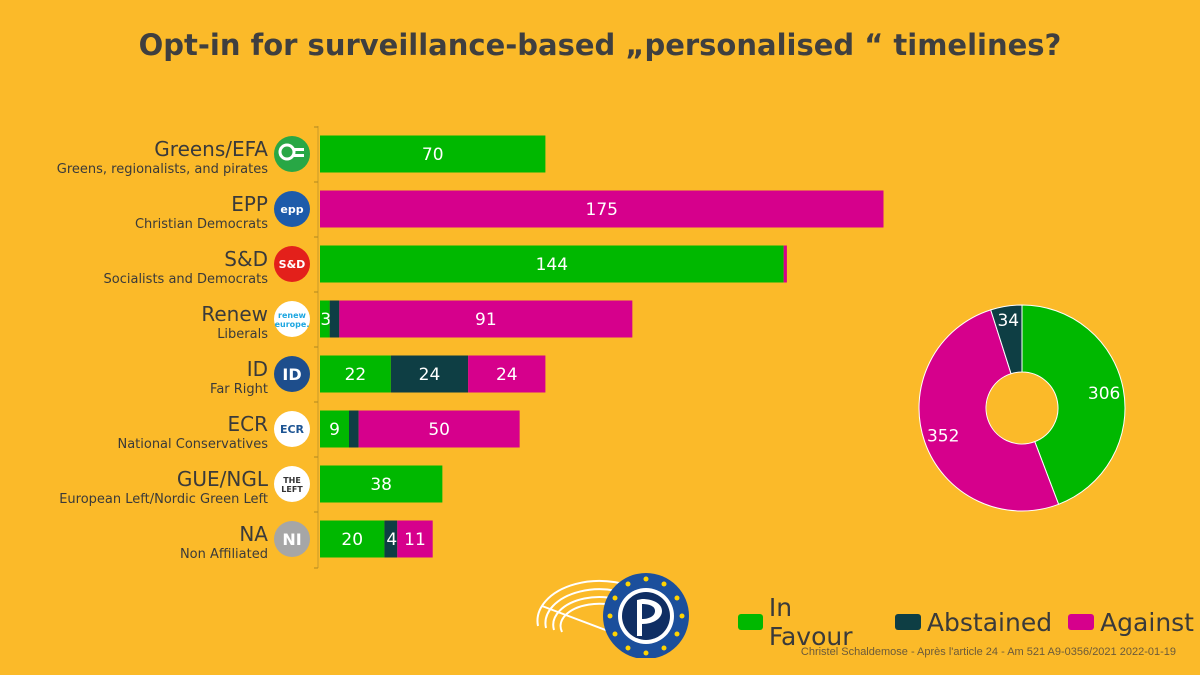 The height and width of the screenshot is (675, 1200). What do you see at coordinates (224, 554) in the screenshot?
I see `group-subtitle-label: Non Affiliated` at bounding box center [224, 554].